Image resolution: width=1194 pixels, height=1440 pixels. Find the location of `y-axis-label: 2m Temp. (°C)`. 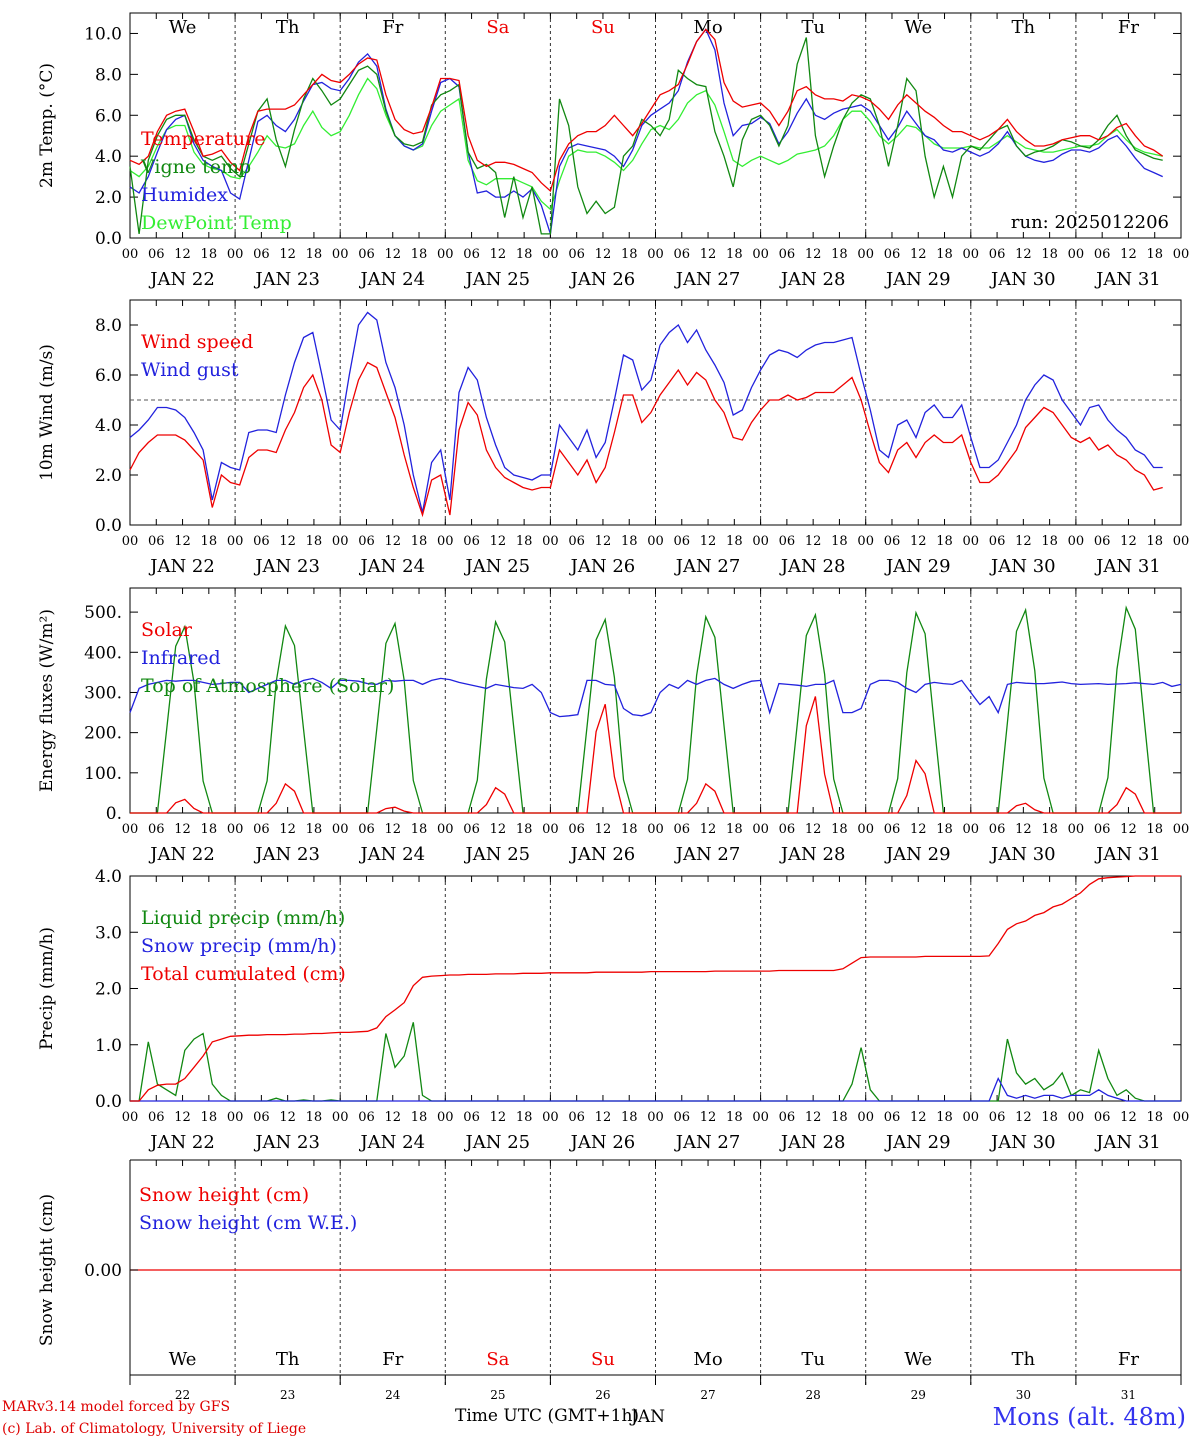

y-axis-label: 2m Temp. (°C) is located at coordinates (47, 125).